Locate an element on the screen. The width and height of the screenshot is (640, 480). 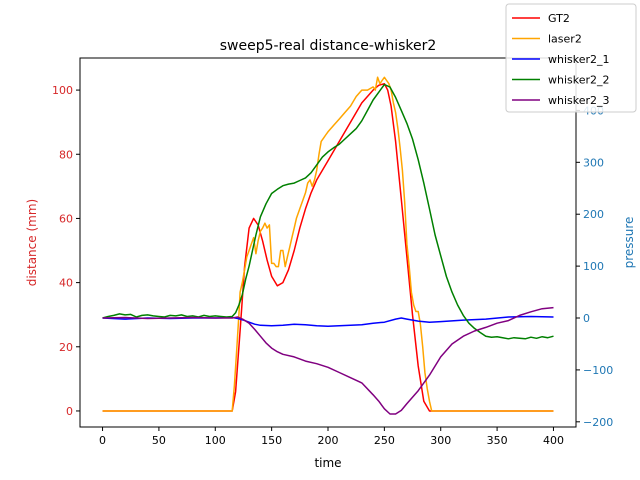
y-left-tick-label: 40 is located at coordinates (66, 283).